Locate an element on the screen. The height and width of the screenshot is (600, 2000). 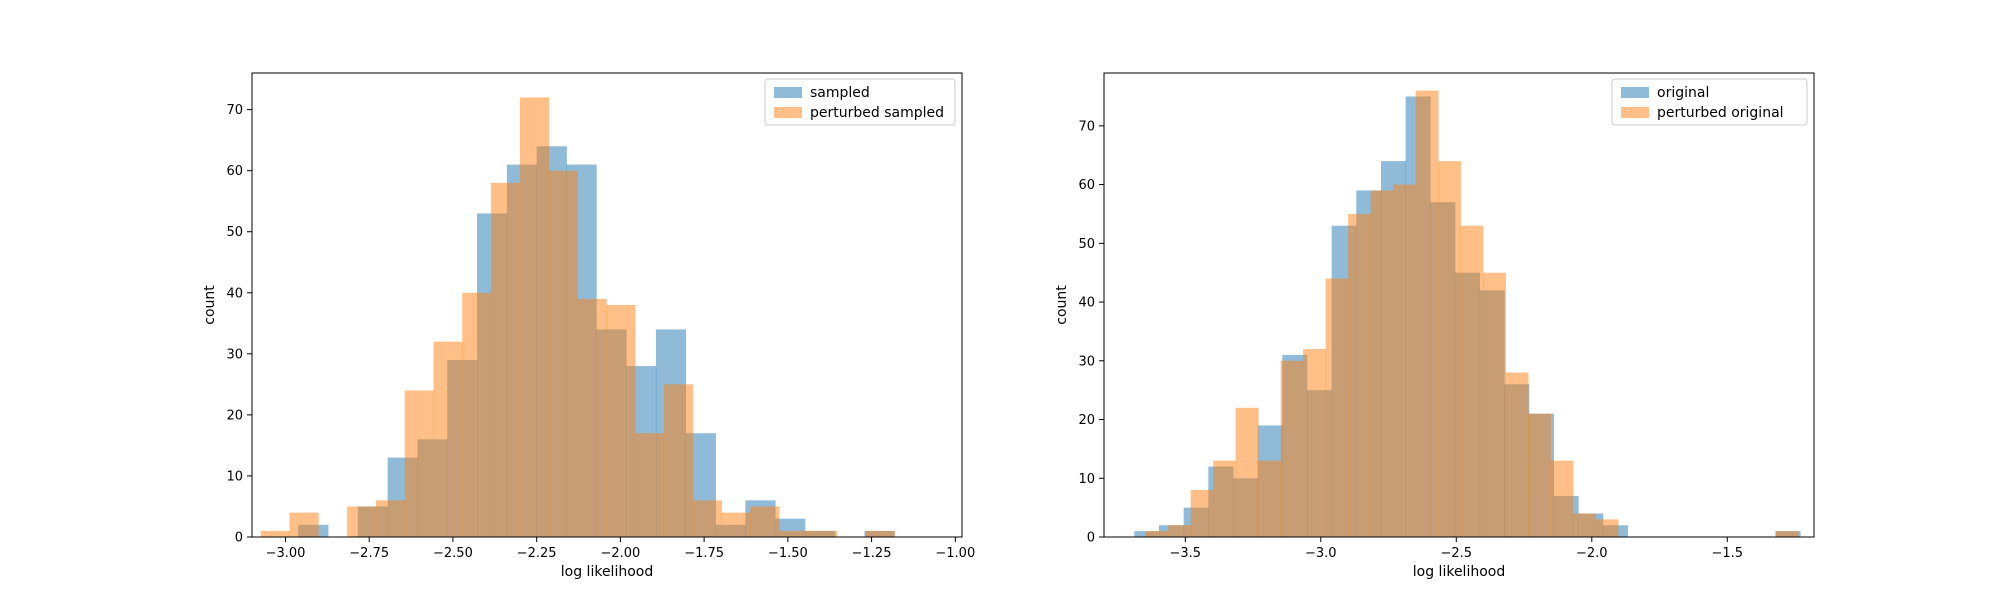
legend-label: perturbed sampled is located at coordinates (877, 113).